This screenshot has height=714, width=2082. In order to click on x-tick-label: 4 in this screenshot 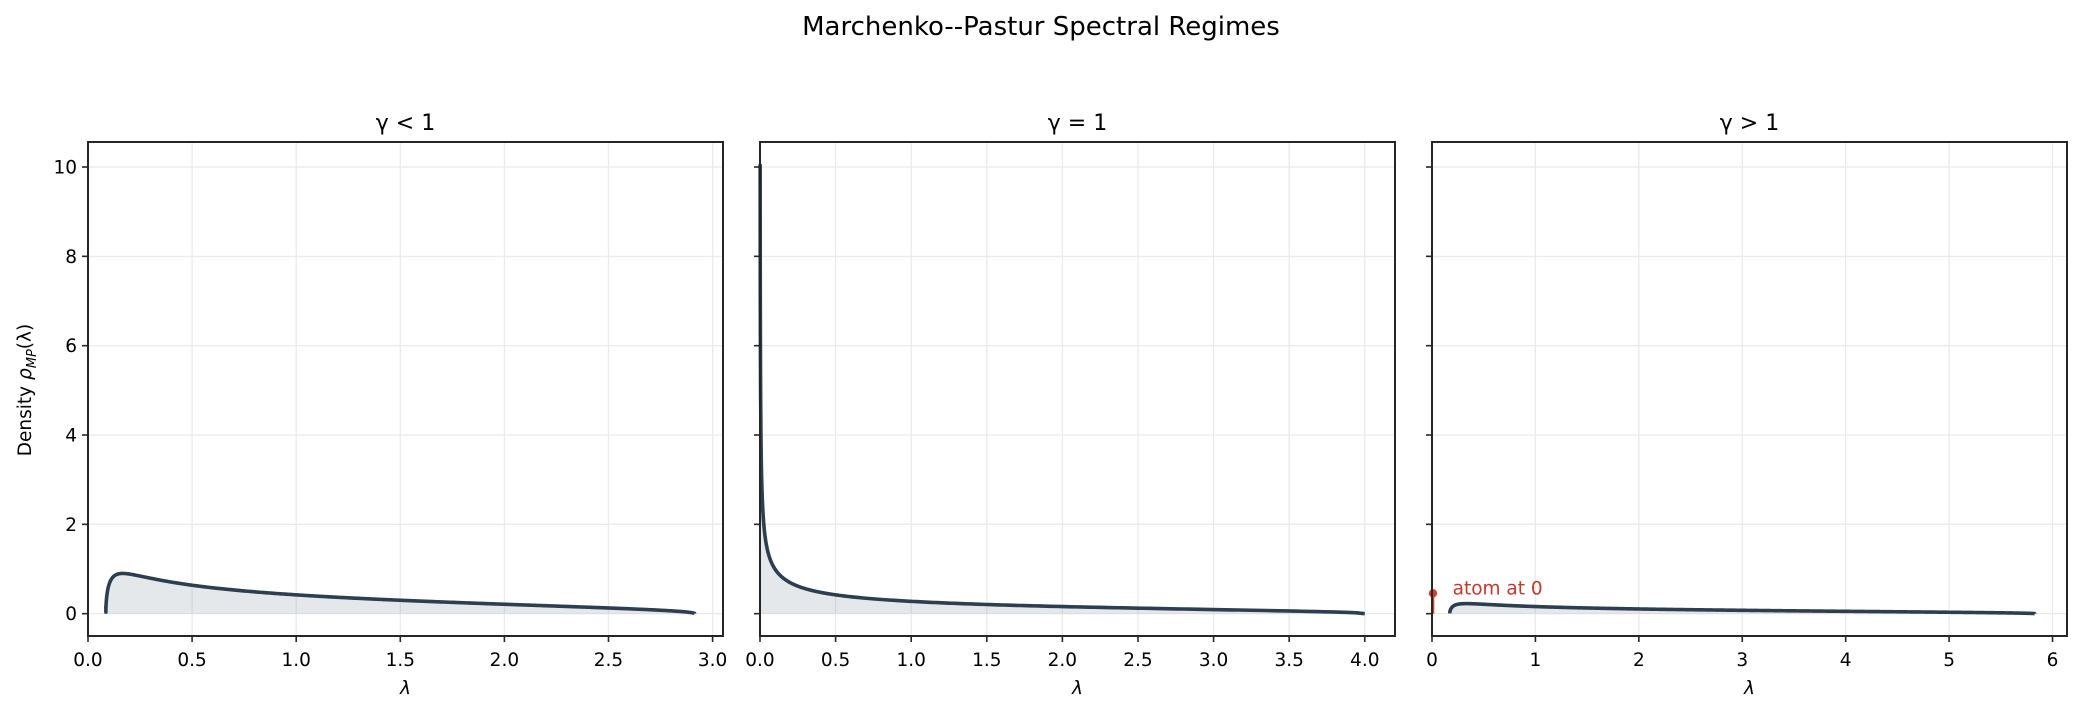, I will do `click(1846, 660)`.